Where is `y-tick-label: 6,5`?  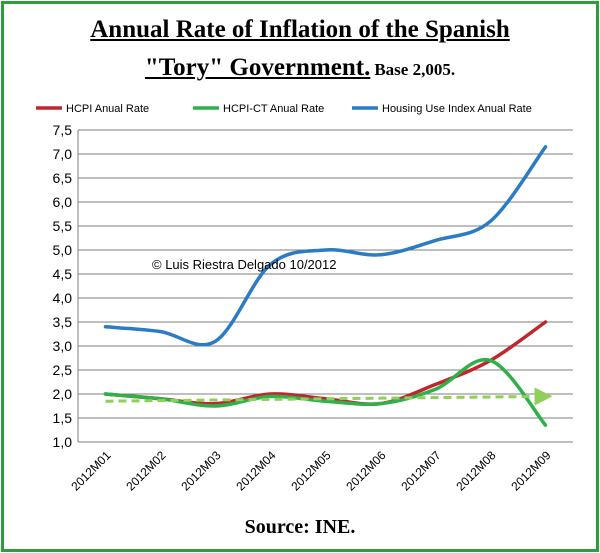
y-tick-label: 6,5 is located at coordinates (63, 178).